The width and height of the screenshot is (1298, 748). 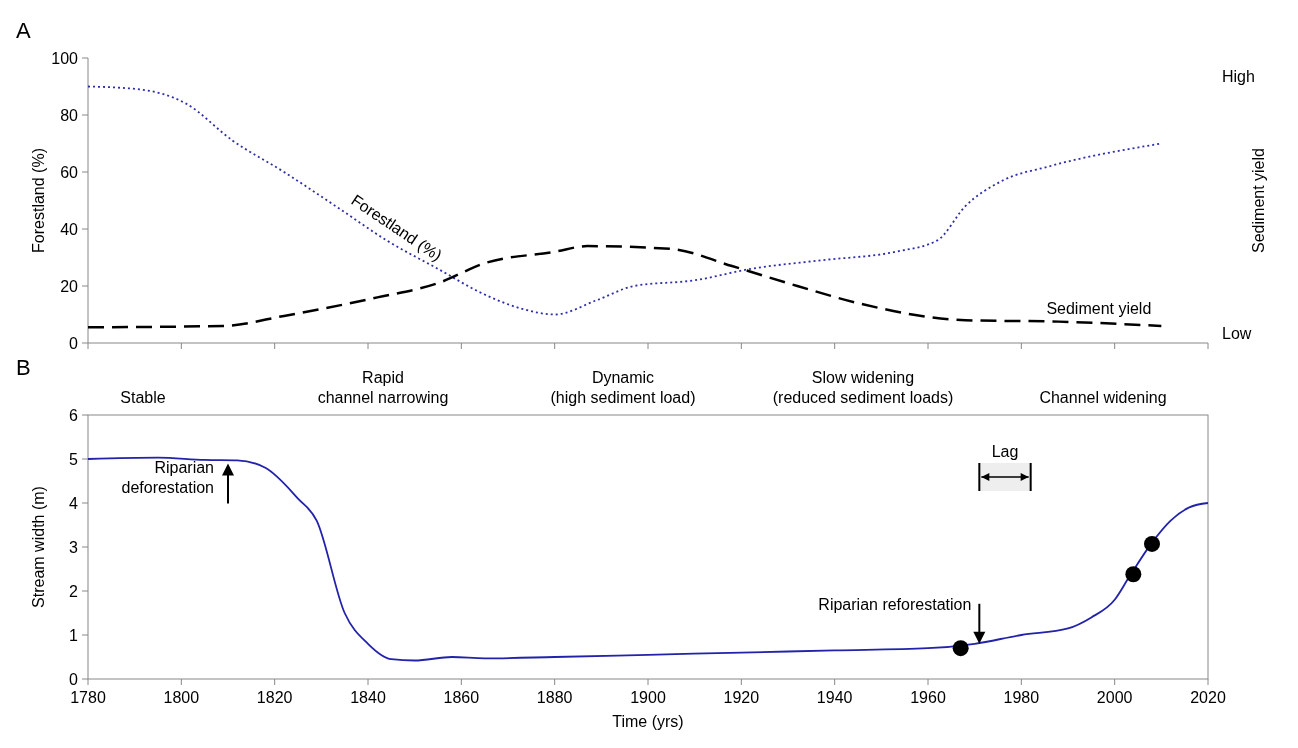 I want to click on annotation: Riparian deforestation, so click(x=167, y=478).